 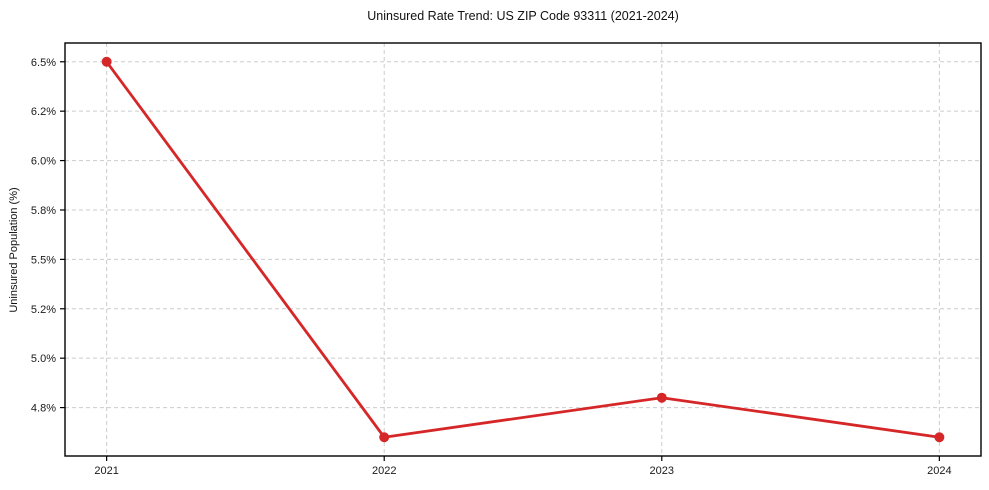 I want to click on y-tick-label: 4.8%, so click(x=43, y=409).